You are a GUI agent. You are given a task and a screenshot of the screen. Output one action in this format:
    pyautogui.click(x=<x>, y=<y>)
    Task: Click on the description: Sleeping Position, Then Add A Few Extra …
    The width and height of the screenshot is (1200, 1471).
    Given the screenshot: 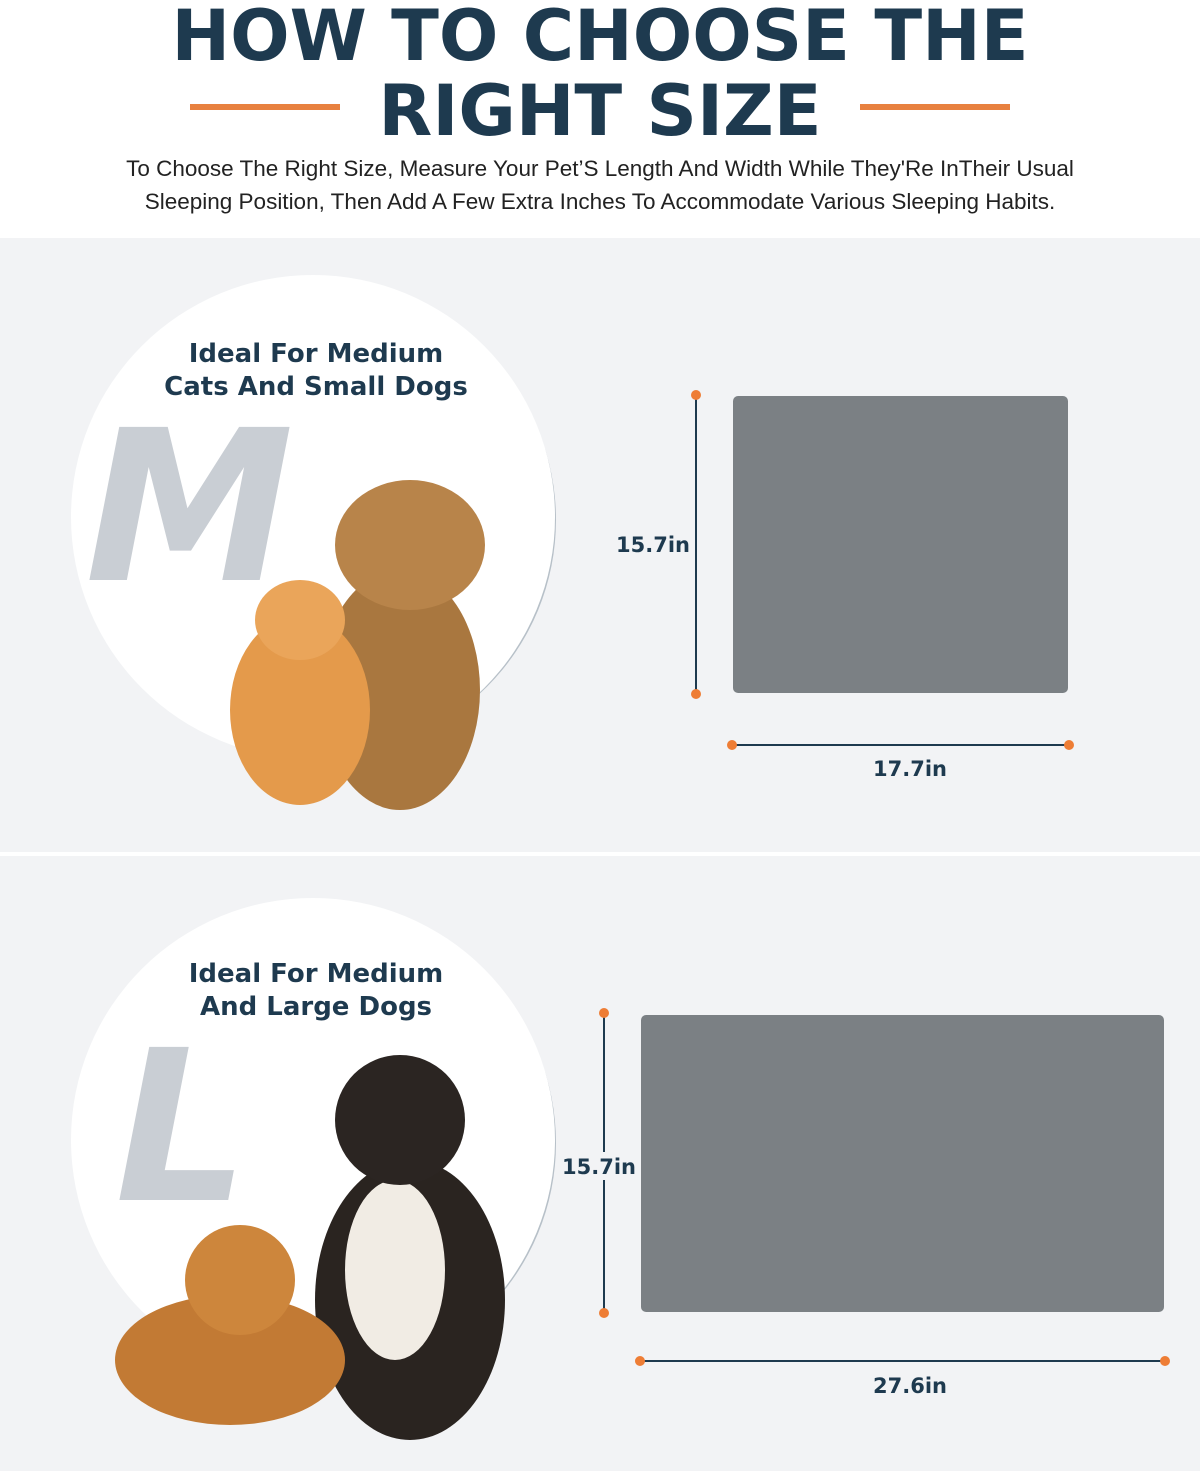 What is the action you would take?
    pyautogui.click(x=600, y=201)
    